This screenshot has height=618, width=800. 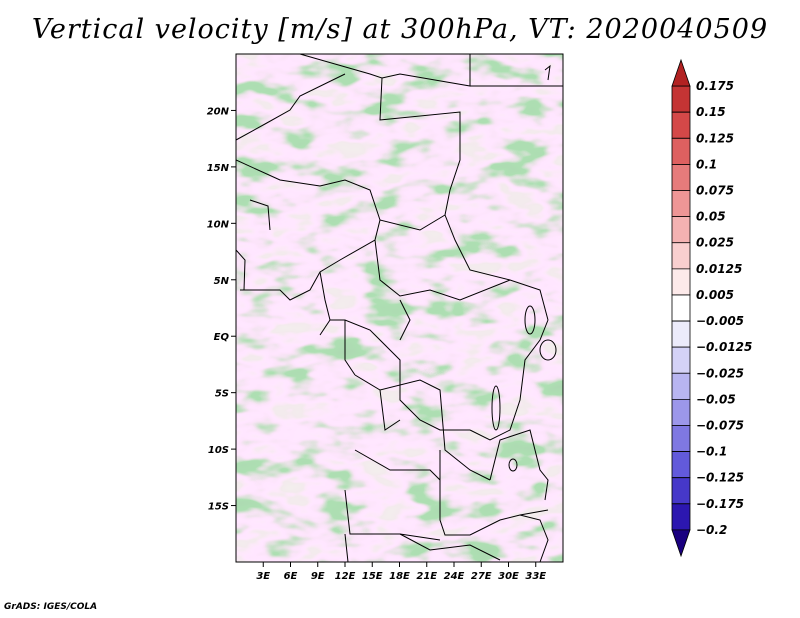 What do you see at coordinates (720, 478) in the screenshot?
I see `colorbar-label: −0.125` at bounding box center [720, 478].